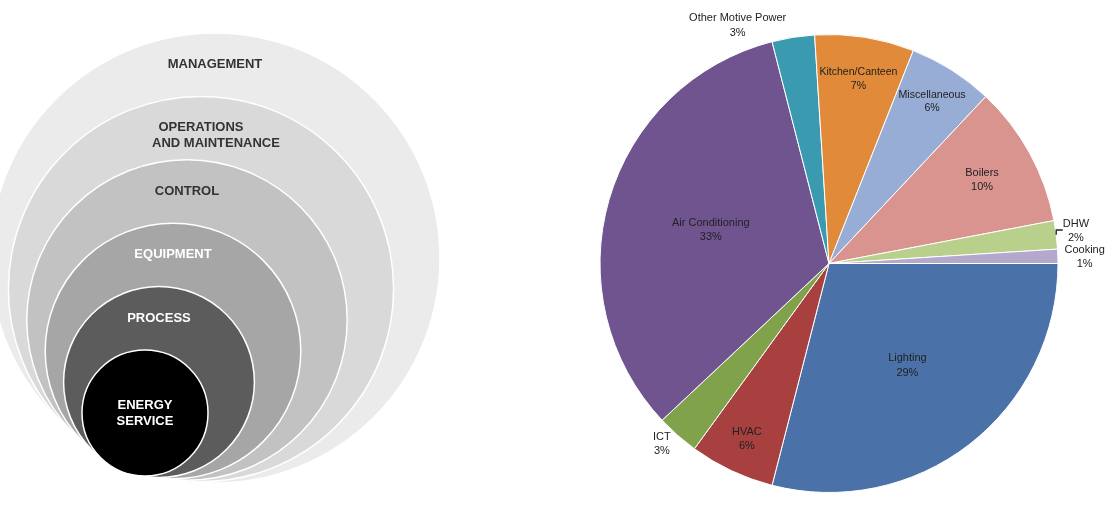 The width and height of the screenshot is (1113, 511). I want to click on data-label: 1%, so click(1084, 263).